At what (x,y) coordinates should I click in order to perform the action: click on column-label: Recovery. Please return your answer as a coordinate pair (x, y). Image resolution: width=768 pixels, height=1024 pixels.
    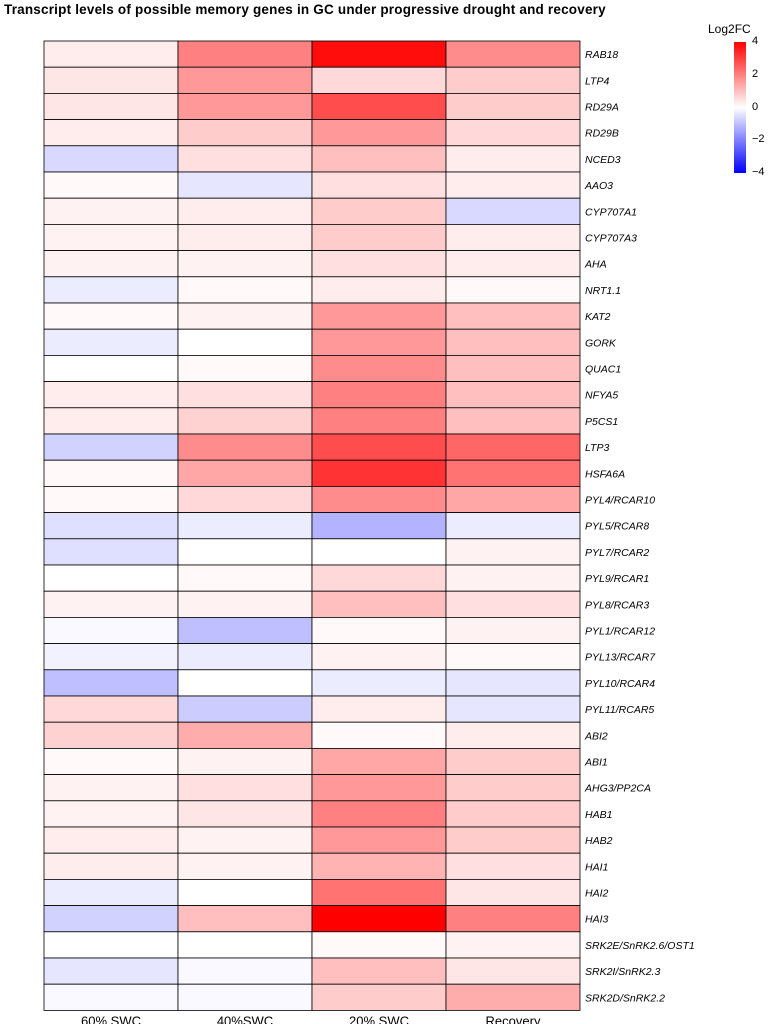
    Looking at the image, I should click on (513, 1018).